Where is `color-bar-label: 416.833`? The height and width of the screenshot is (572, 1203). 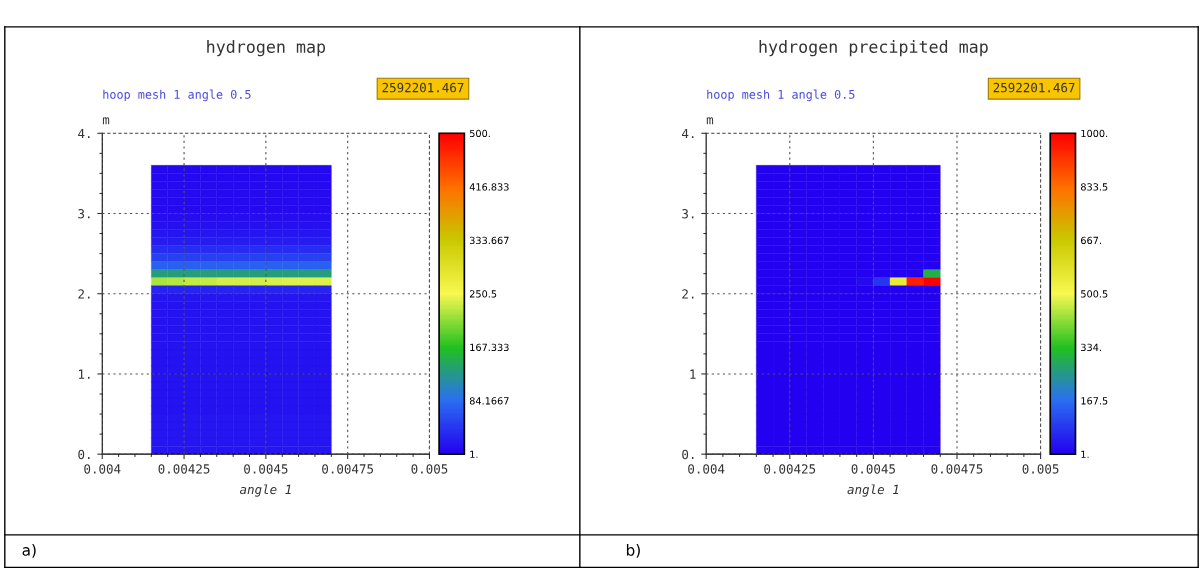 color-bar-label: 416.833 is located at coordinates (489, 187).